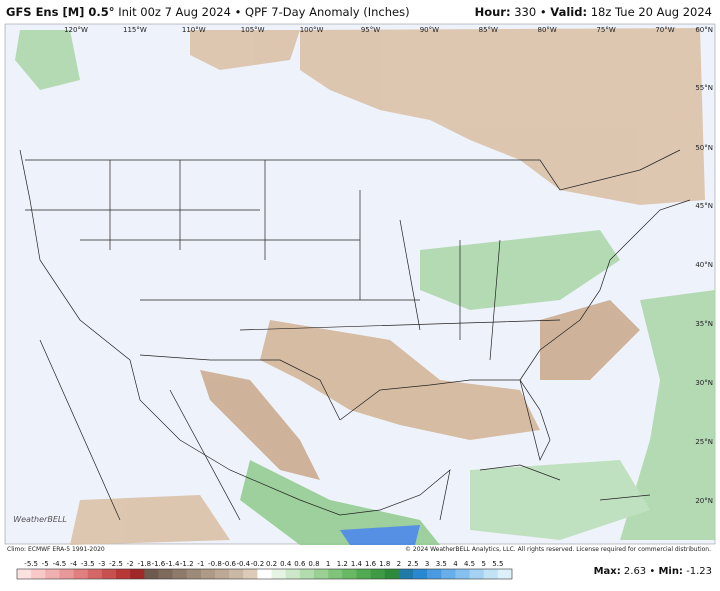  What do you see at coordinates (399, 564) in the screenshot?
I see `colorbar-label: 2` at bounding box center [399, 564].